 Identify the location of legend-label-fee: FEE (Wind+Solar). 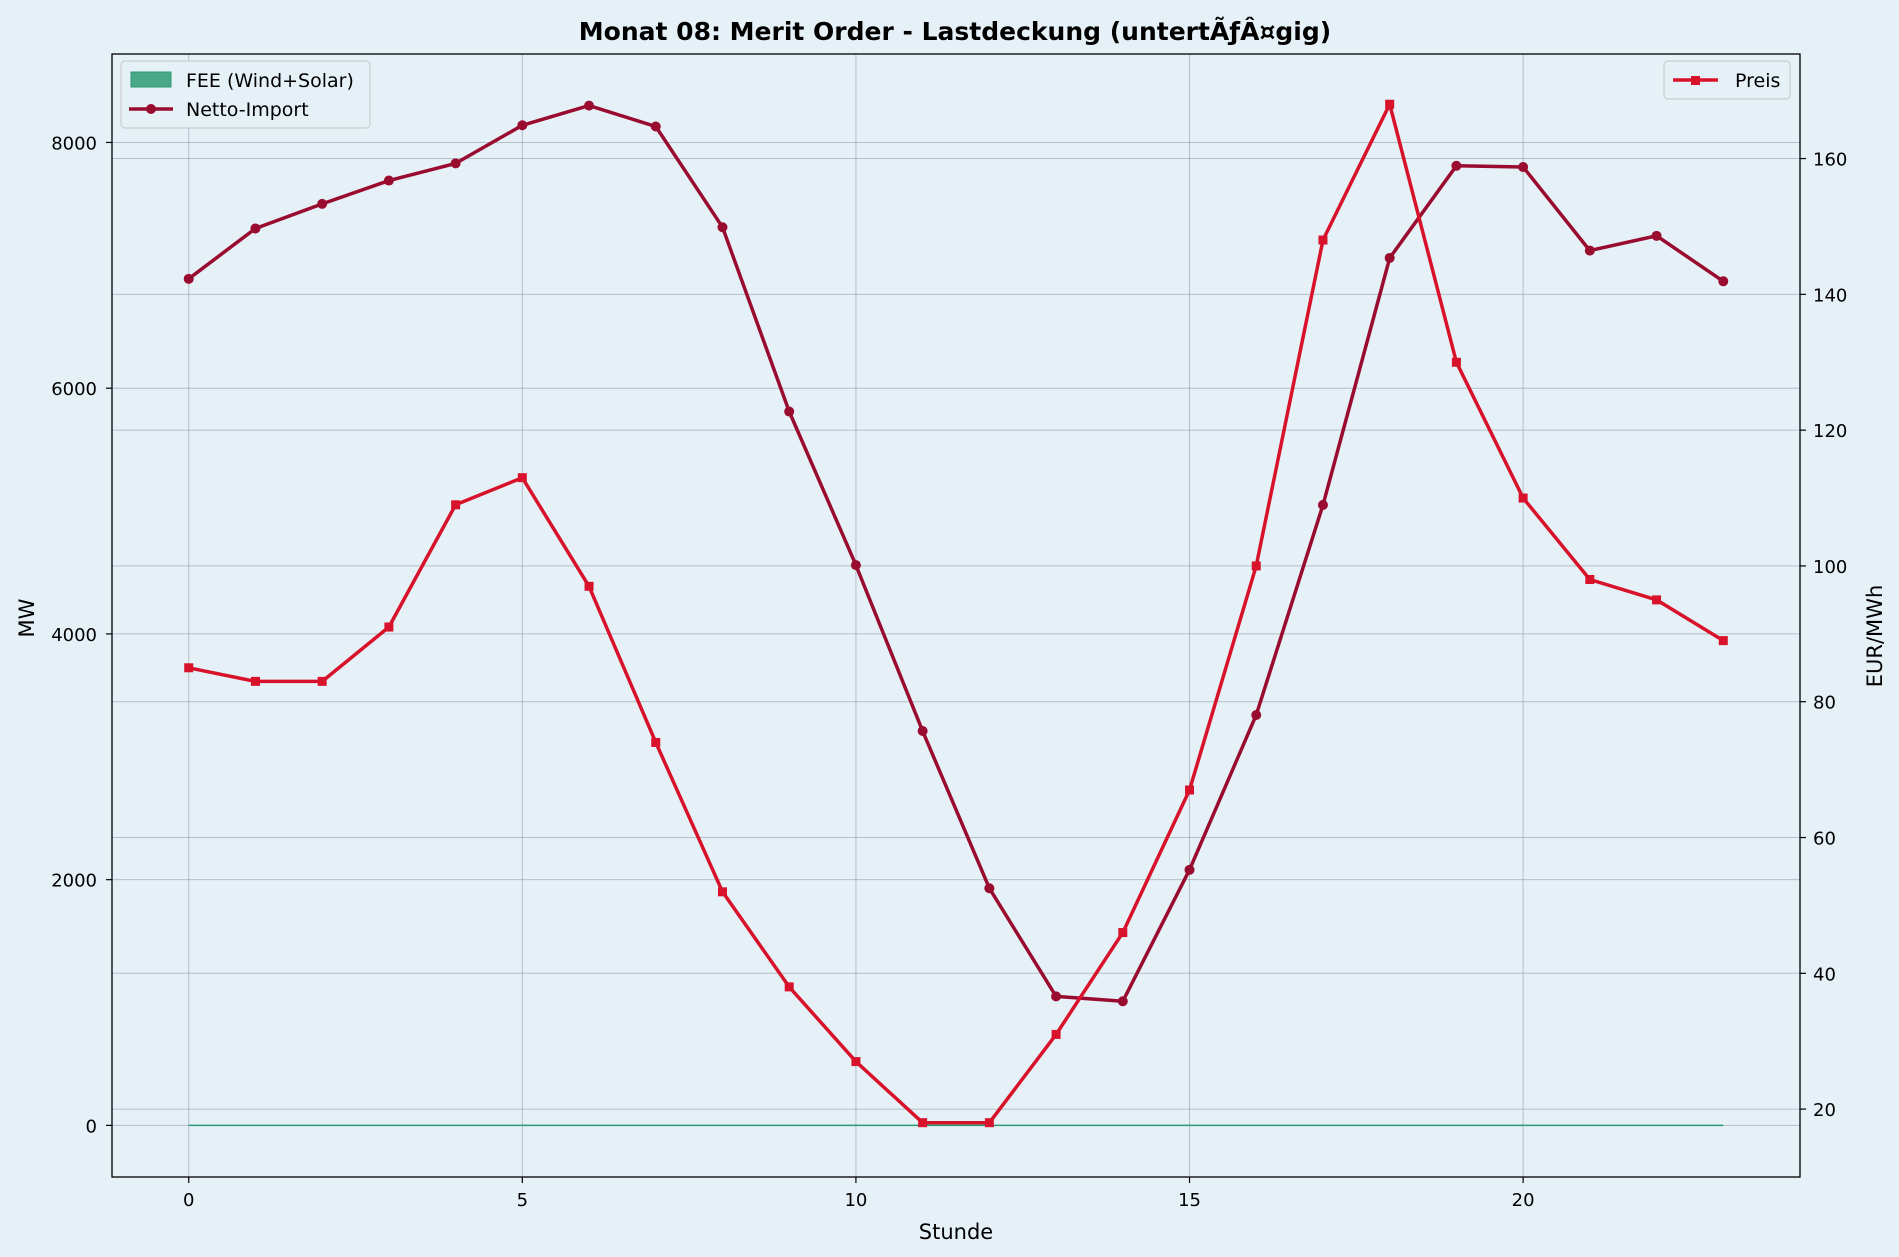
(270, 81).